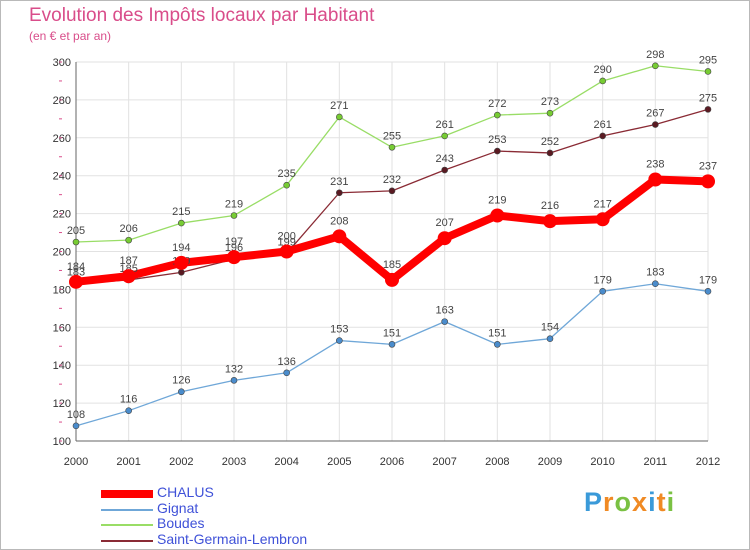 Image resolution: width=750 pixels, height=550 pixels. Describe the element at coordinates (623, 502) in the screenshot. I see `logo-letter: o` at that location.